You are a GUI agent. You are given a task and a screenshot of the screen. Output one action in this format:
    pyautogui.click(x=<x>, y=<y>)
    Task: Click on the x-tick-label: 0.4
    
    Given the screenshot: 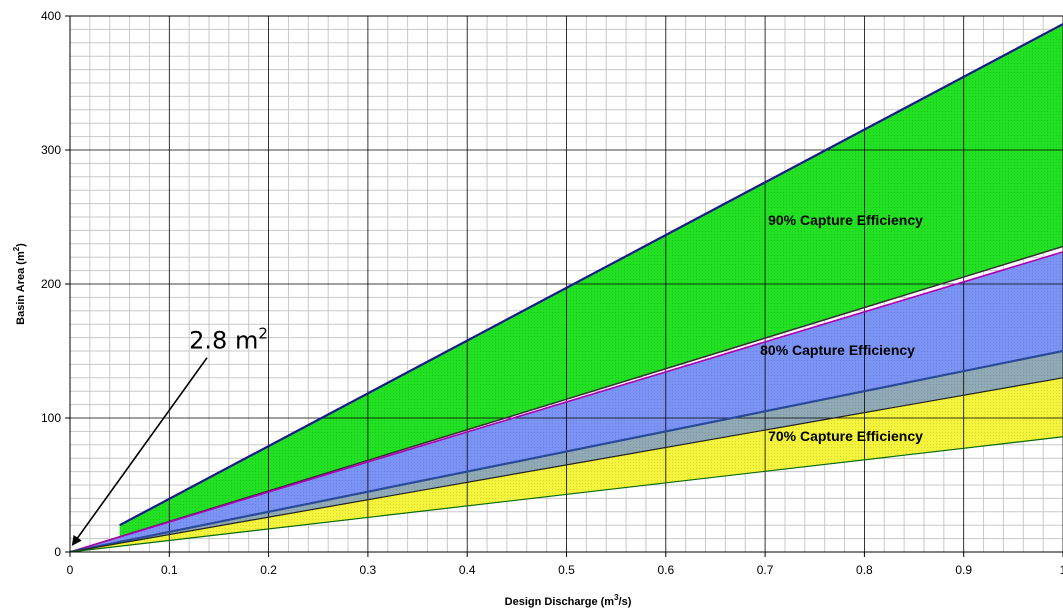 What is the action you would take?
    pyautogui.click(x=467, y=570)
    